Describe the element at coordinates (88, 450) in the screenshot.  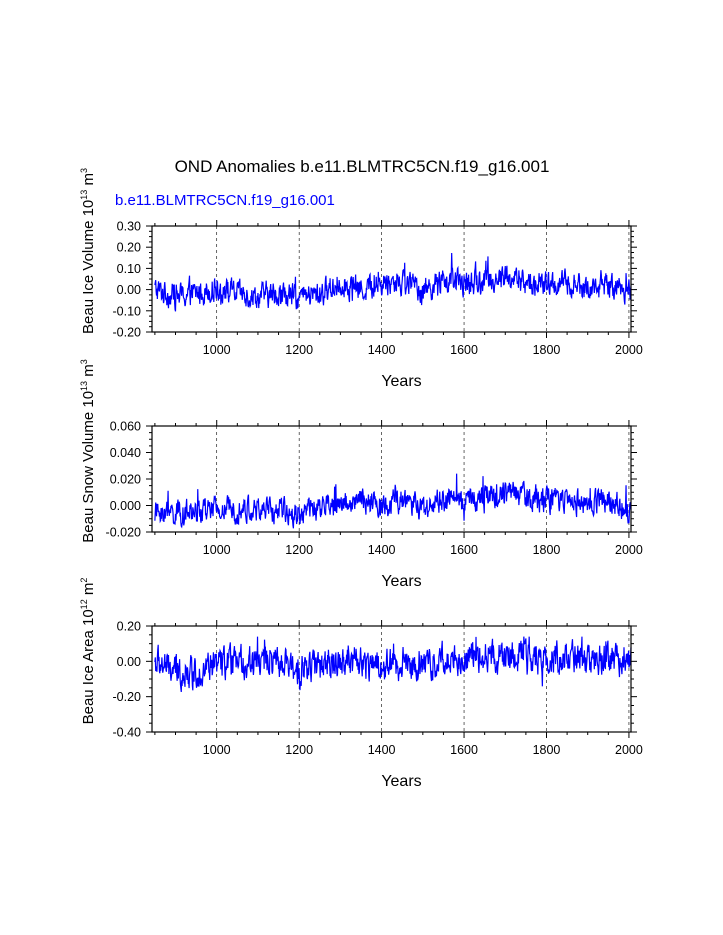
I see `y-axis-label: Beau Snow Volume 1013 m3` at that location.